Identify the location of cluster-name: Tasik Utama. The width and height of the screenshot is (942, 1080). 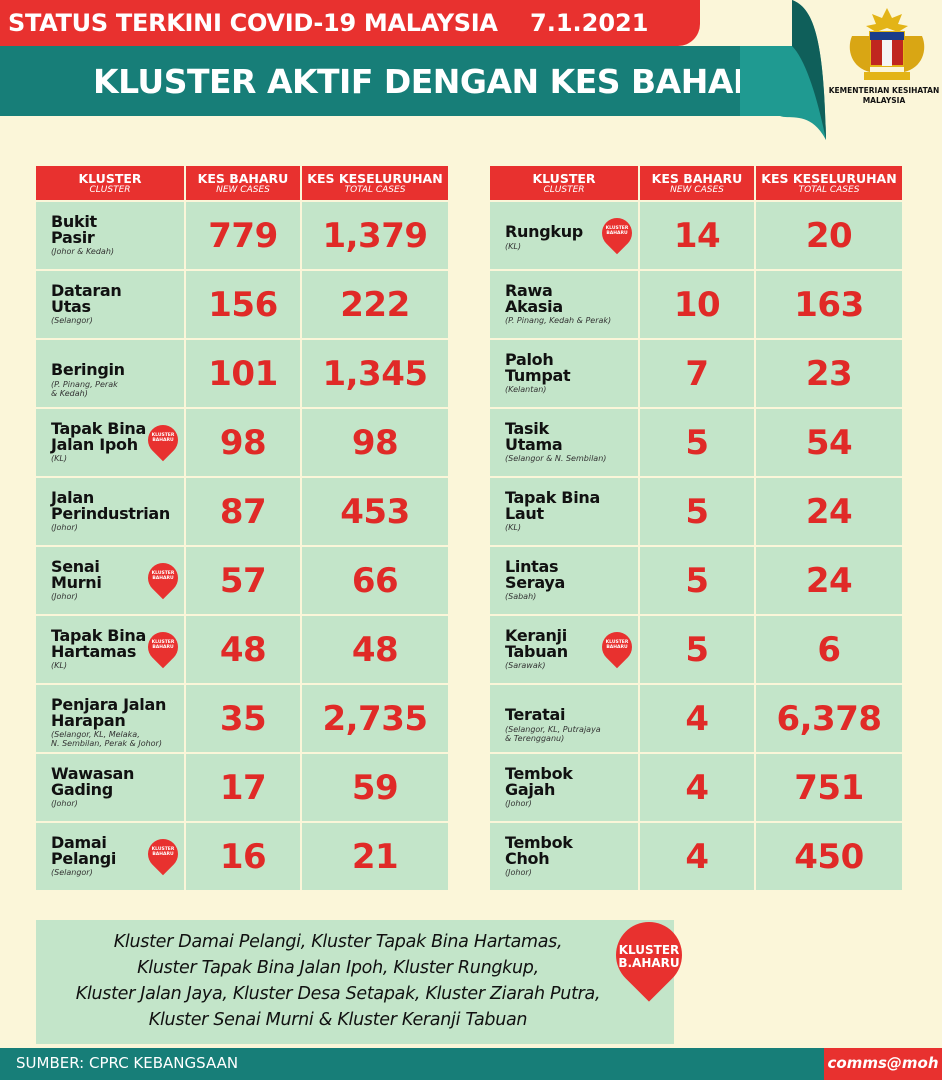
(534, 437).